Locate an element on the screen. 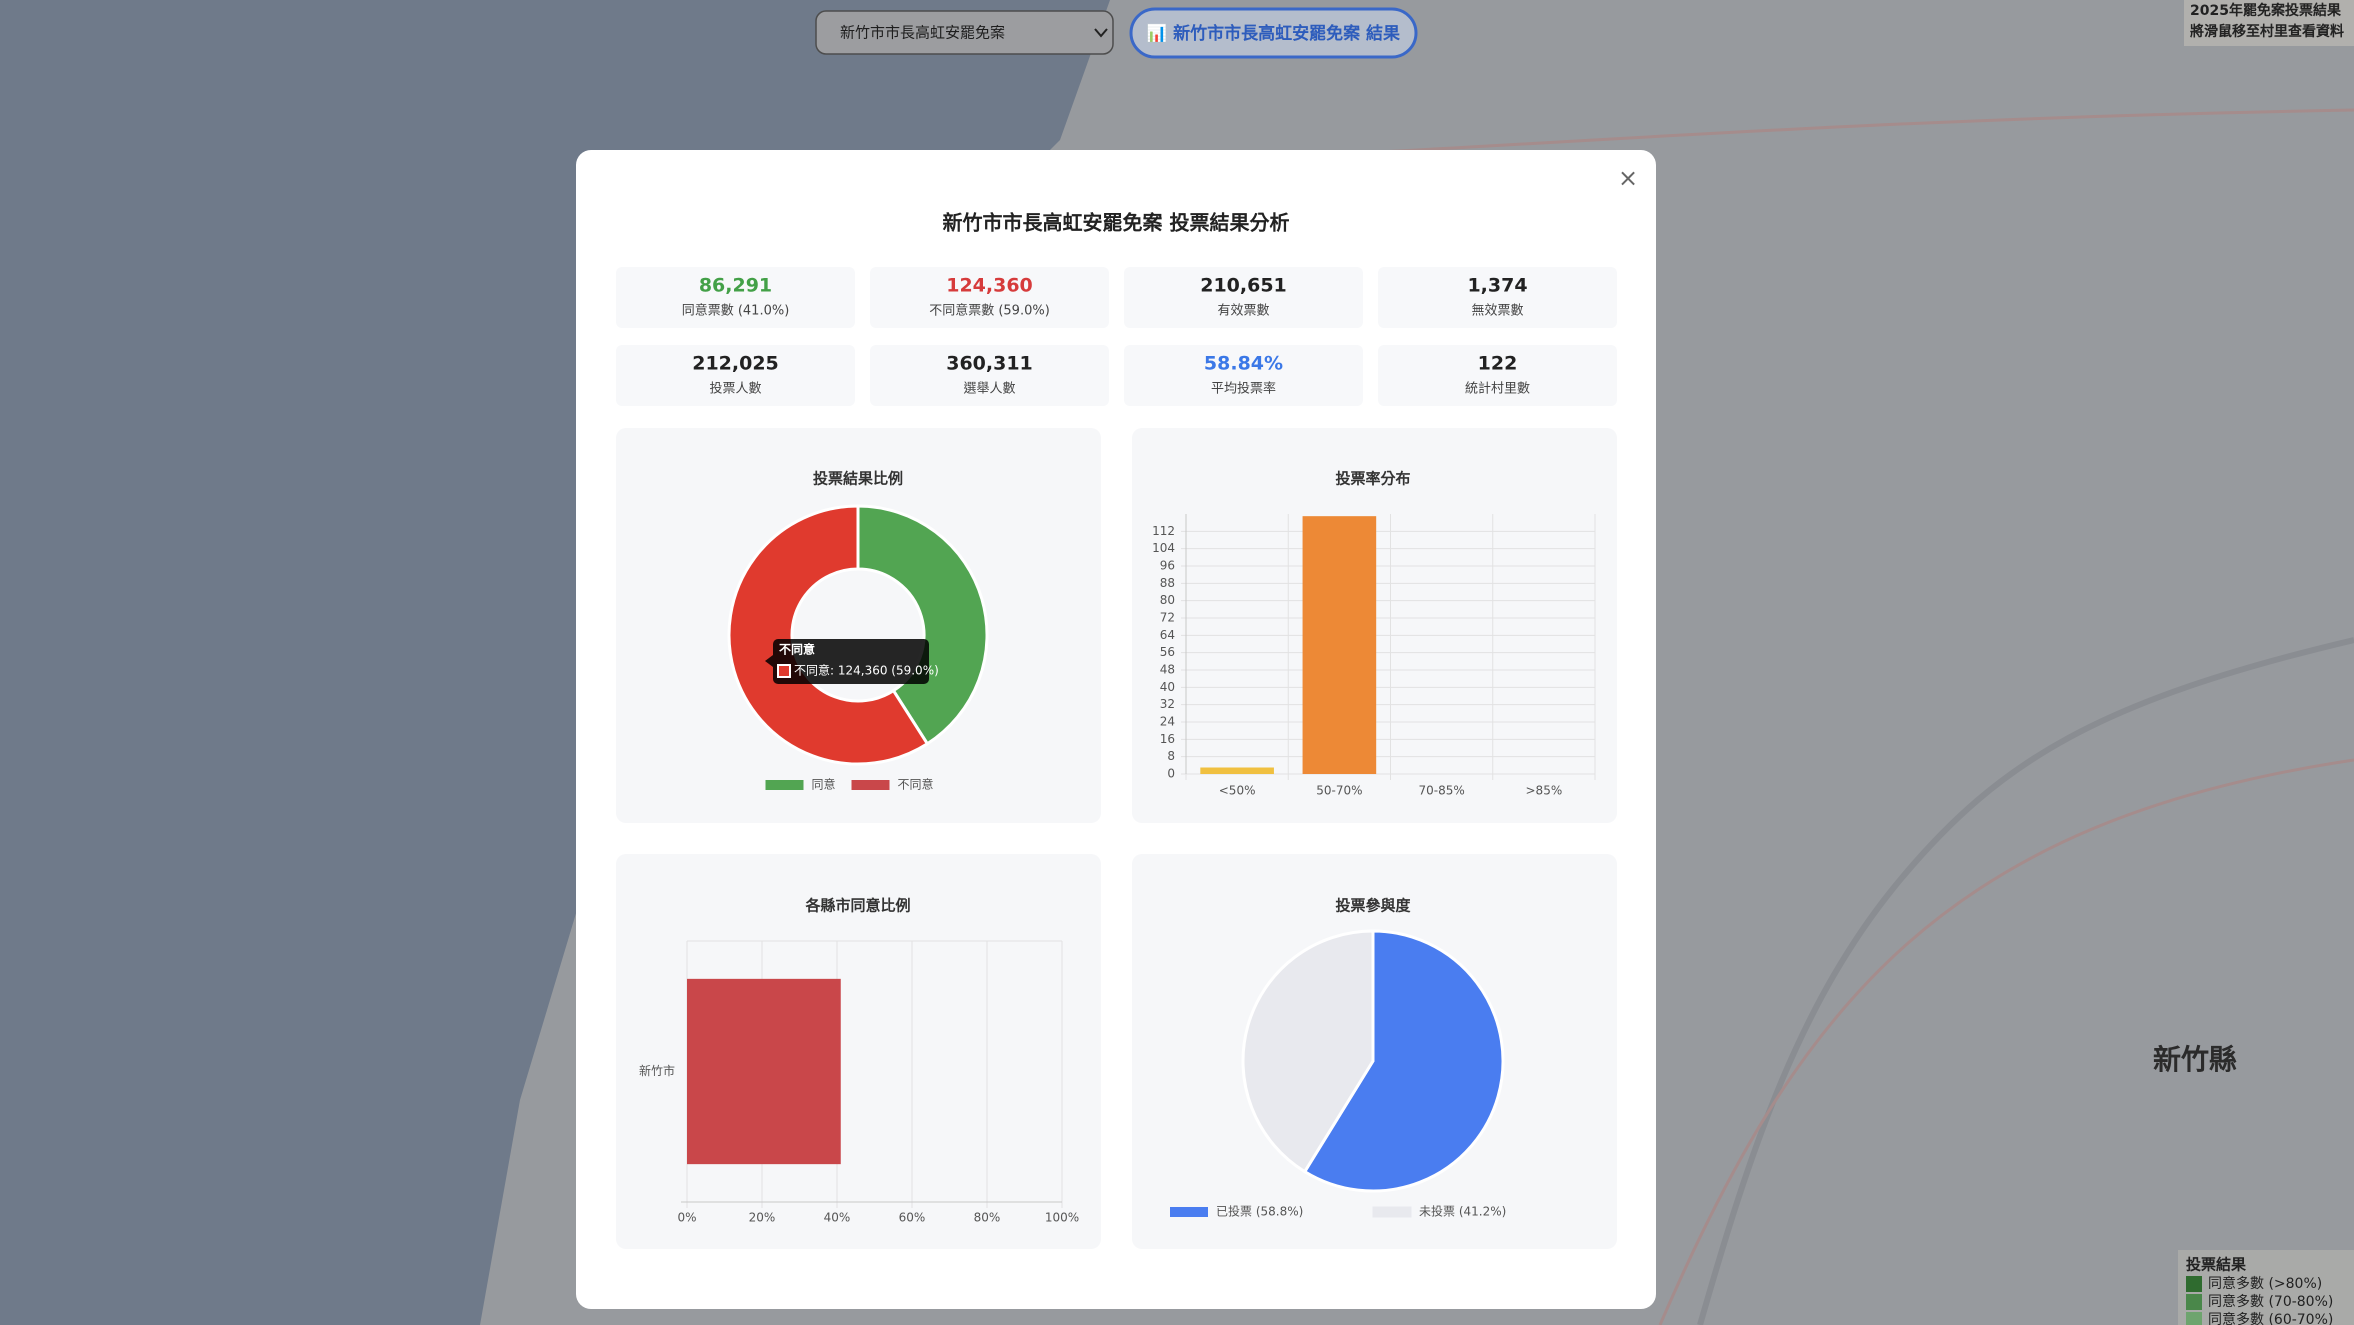 The image size is (2354, 1325). x-tick-label: 70-85% is located at coordinates (1441, 791).